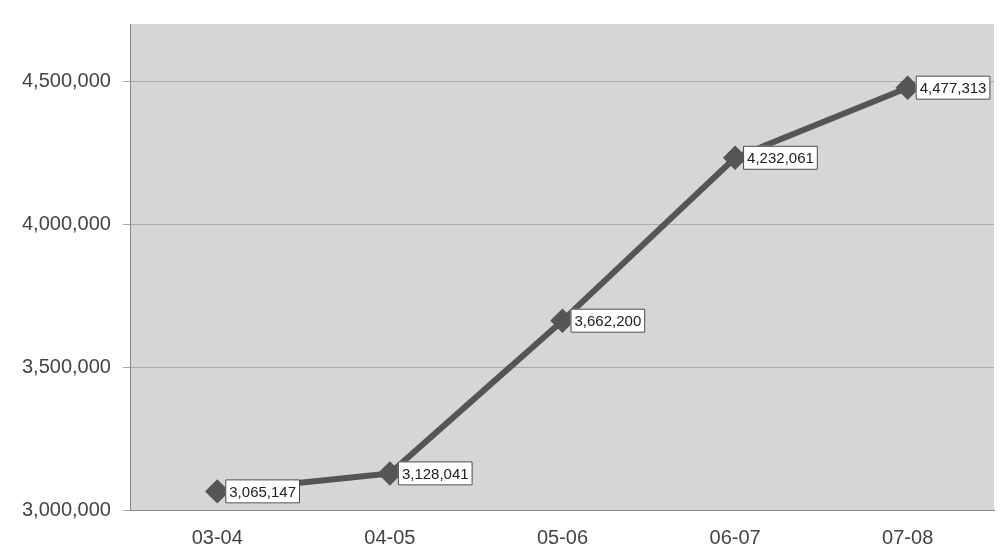  Describe the element at coordinates (562, 536) in the screenshot. I see `x-tick-label: 05-06` at that location.